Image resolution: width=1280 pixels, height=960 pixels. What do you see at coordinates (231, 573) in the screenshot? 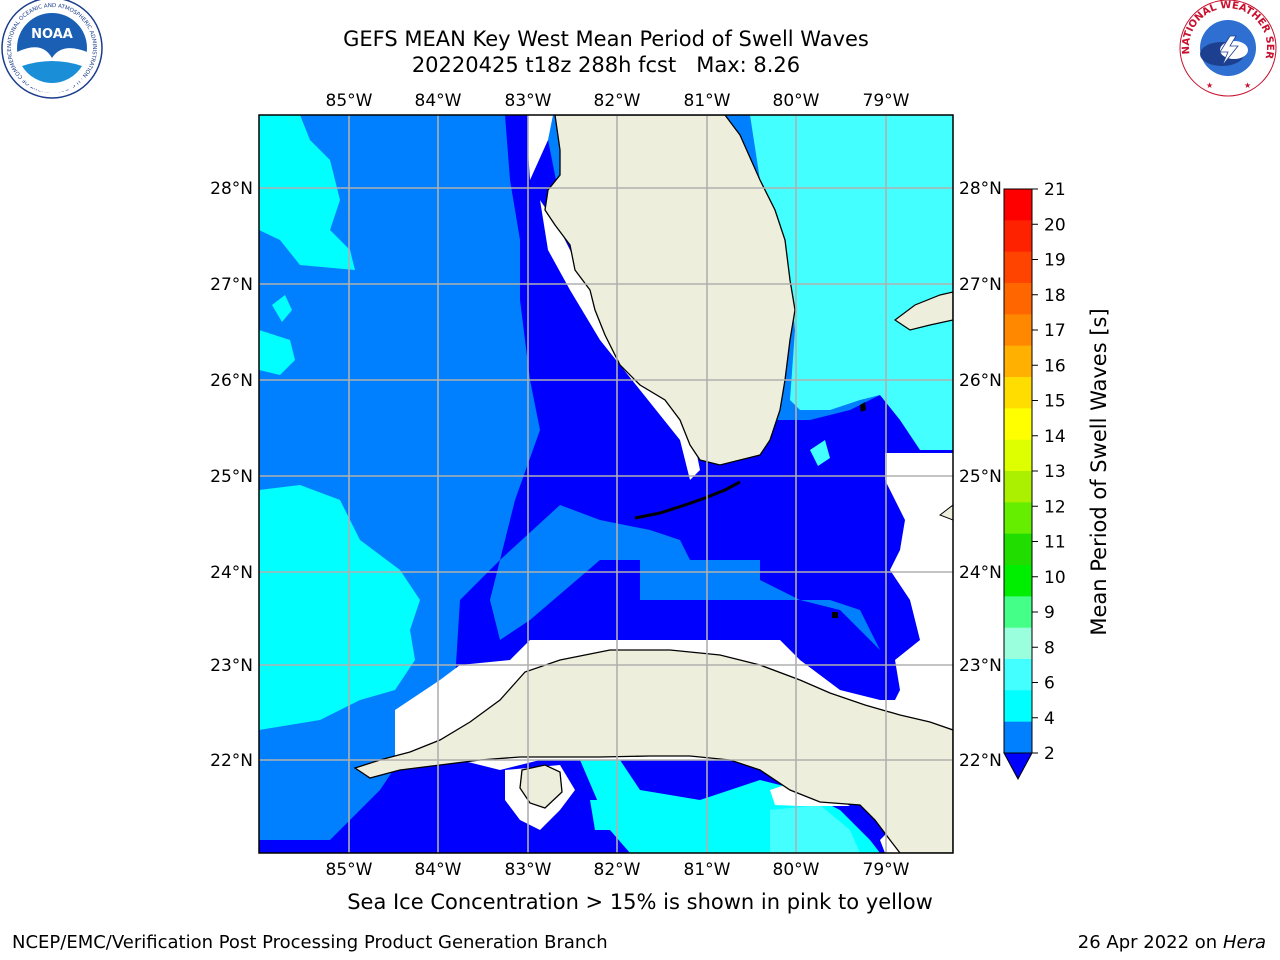
I see `lat-label-left: 24°N` at bounding box center [231, 573].